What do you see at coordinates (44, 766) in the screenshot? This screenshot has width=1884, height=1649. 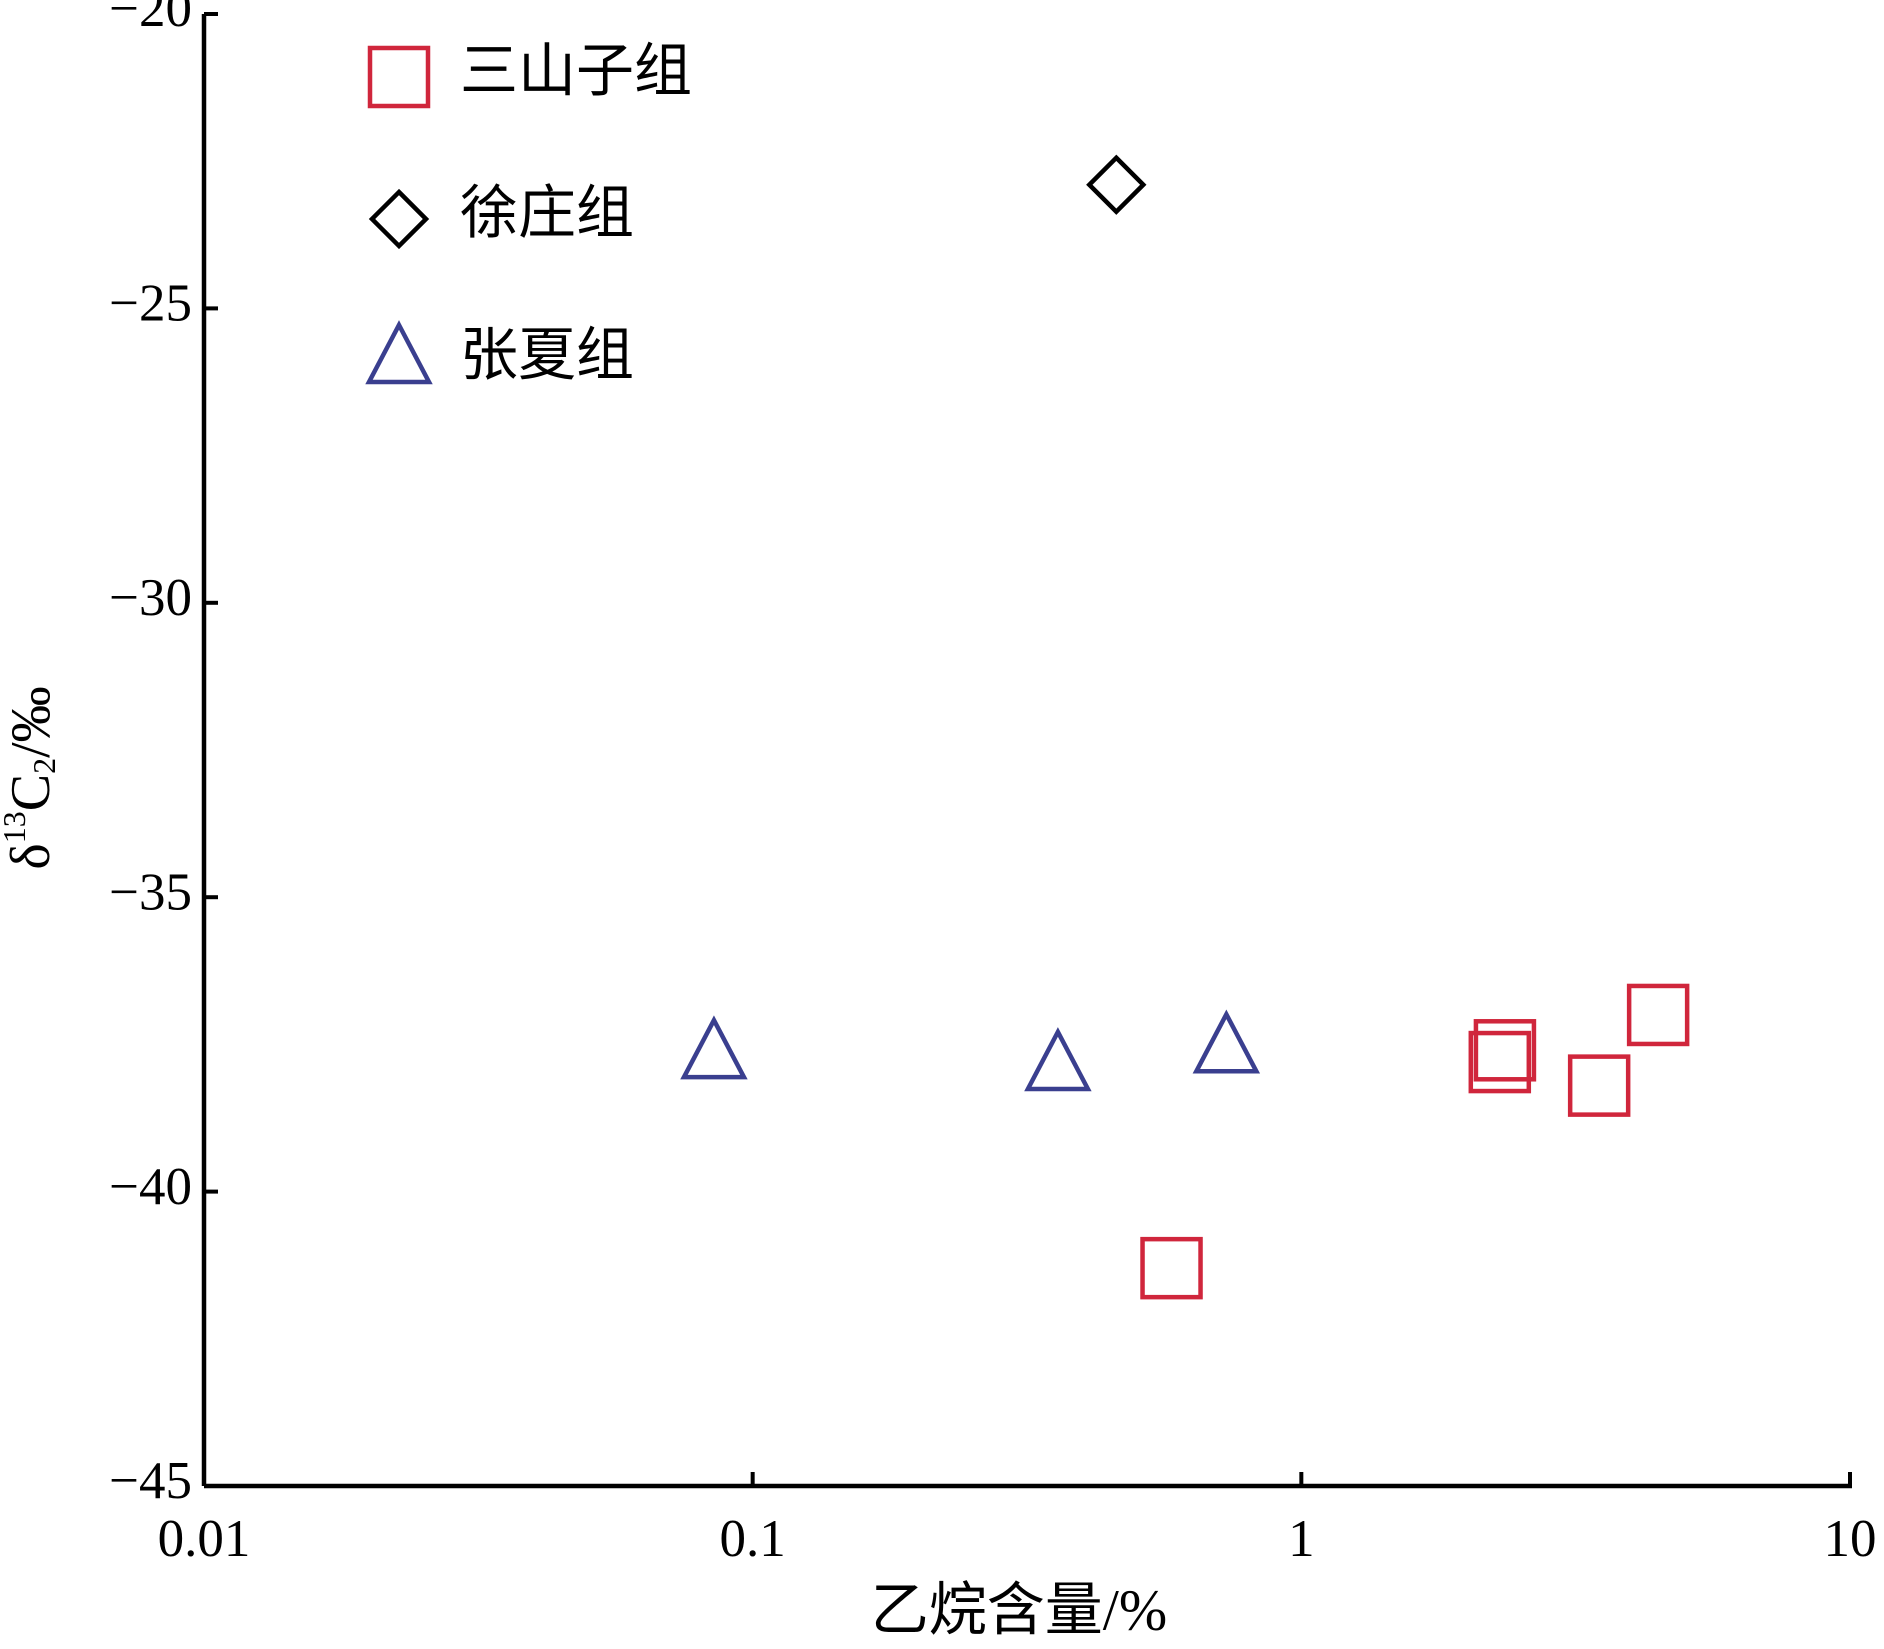 I see `y-label-sub: 2` at bounding box center [44, 766].